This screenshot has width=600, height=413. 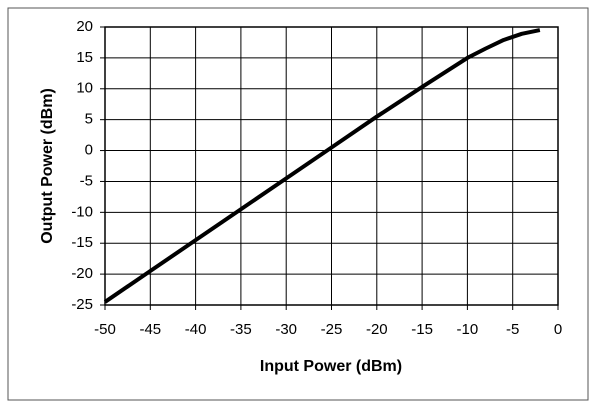 What do you see at coordinates (89, 119) in the screenshot?
I see `y-tick-label: 5` at bounding box center [89, 119].